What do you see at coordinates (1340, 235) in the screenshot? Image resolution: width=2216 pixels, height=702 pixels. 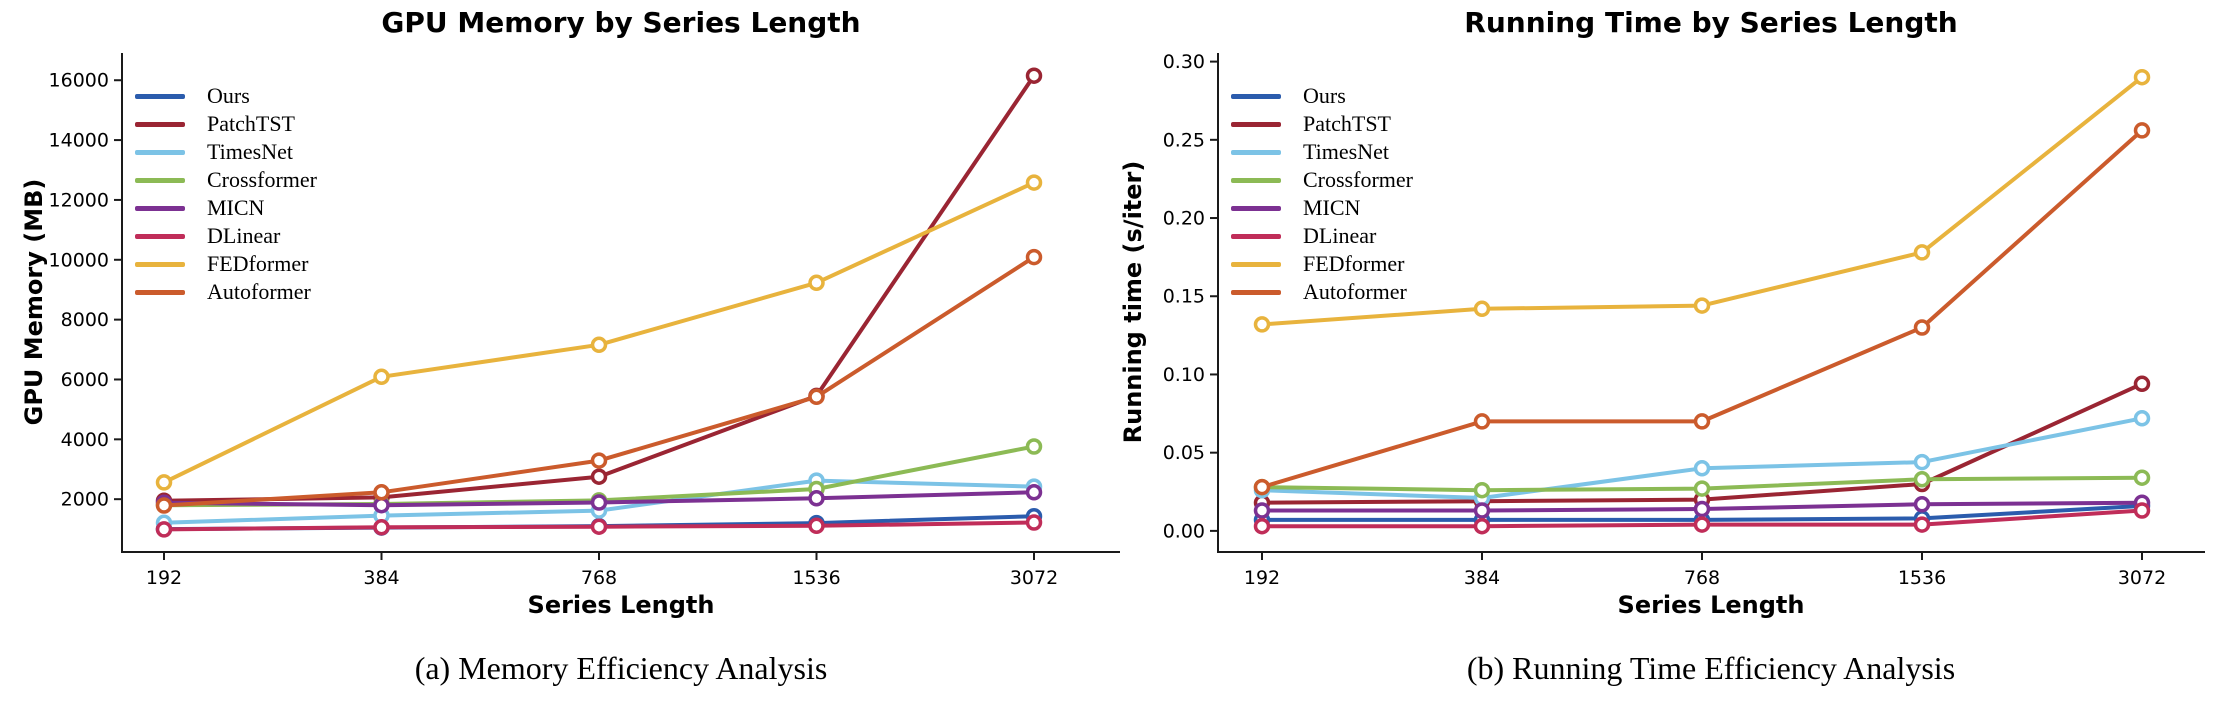 I see `legend-label: DLinear` at bounding box center [1340, 235].